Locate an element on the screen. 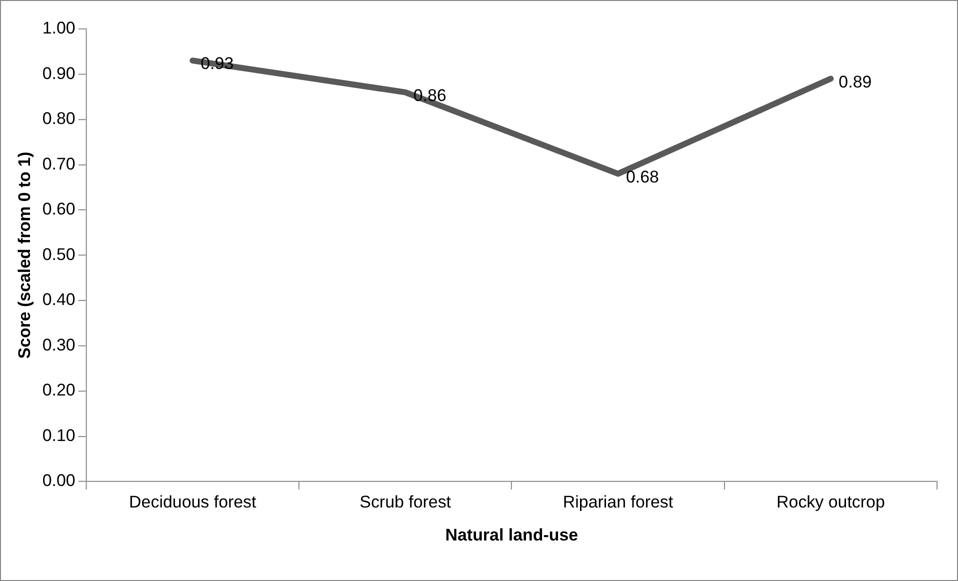 The image size is (958, 581). x-tick-label: Scrub forest is located at coordinates (406, 502).